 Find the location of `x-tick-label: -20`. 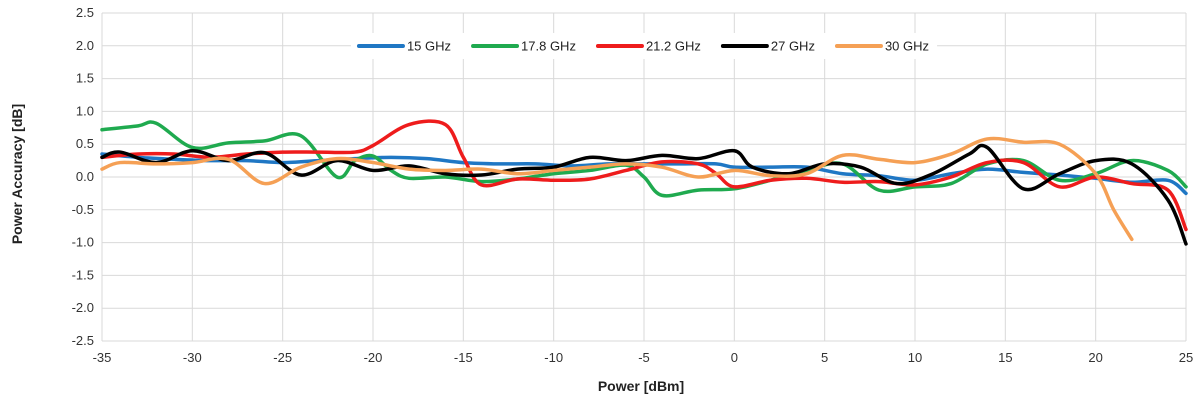

x-tick-label: -20 is located at coordinates (373, 357).